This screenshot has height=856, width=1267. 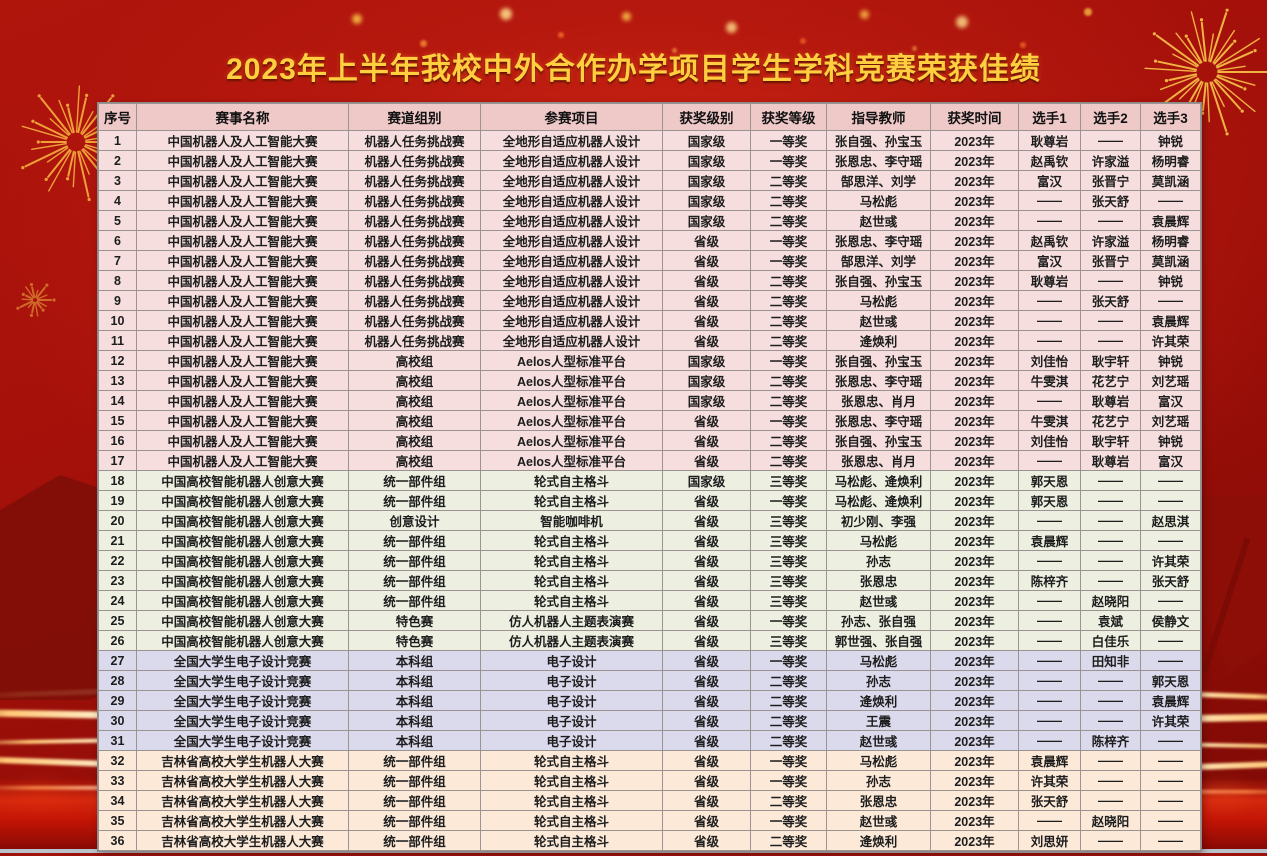 I want to click on table-row: 27 全国大学生电子设计竞赛 本科组 电子设计 省级 一等奖 马松彪 2023年 —— 田知非 ——, so click(x=649, y=660).